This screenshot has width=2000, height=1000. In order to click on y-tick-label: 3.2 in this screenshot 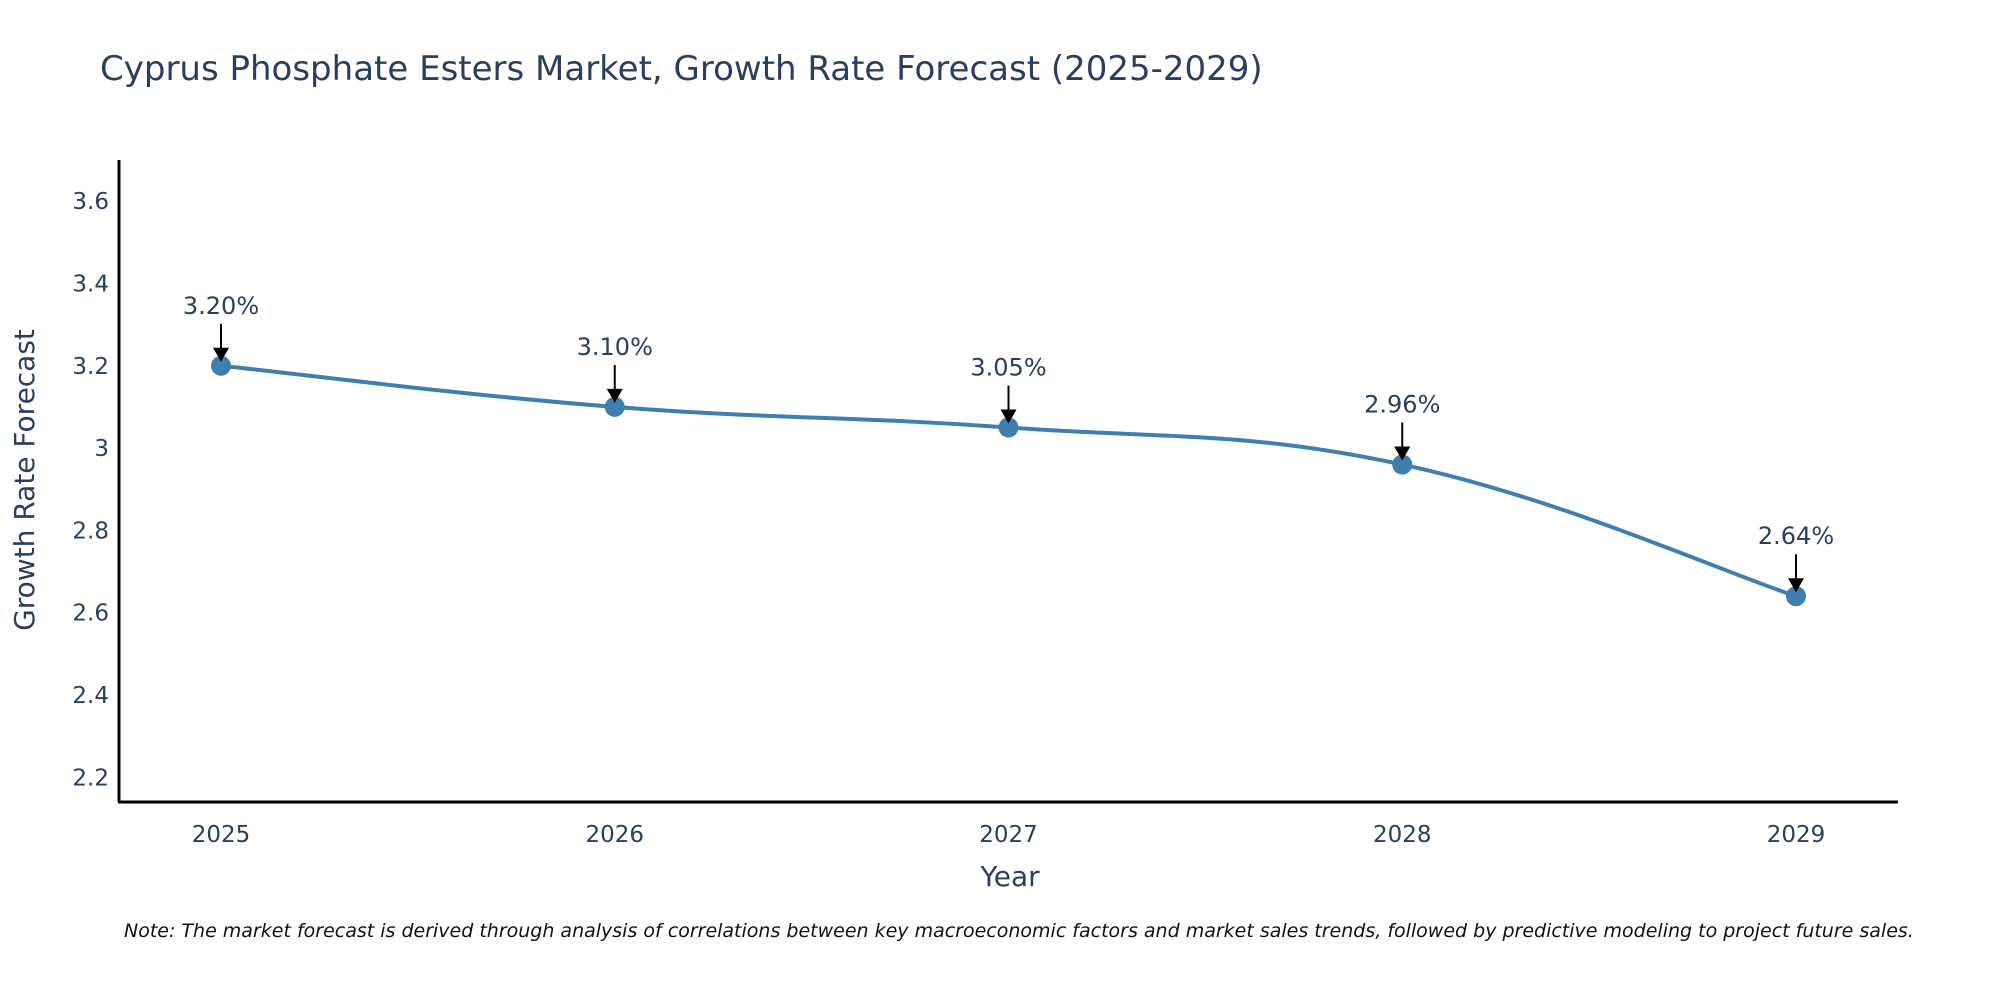, I will do `click(90, 367)`.